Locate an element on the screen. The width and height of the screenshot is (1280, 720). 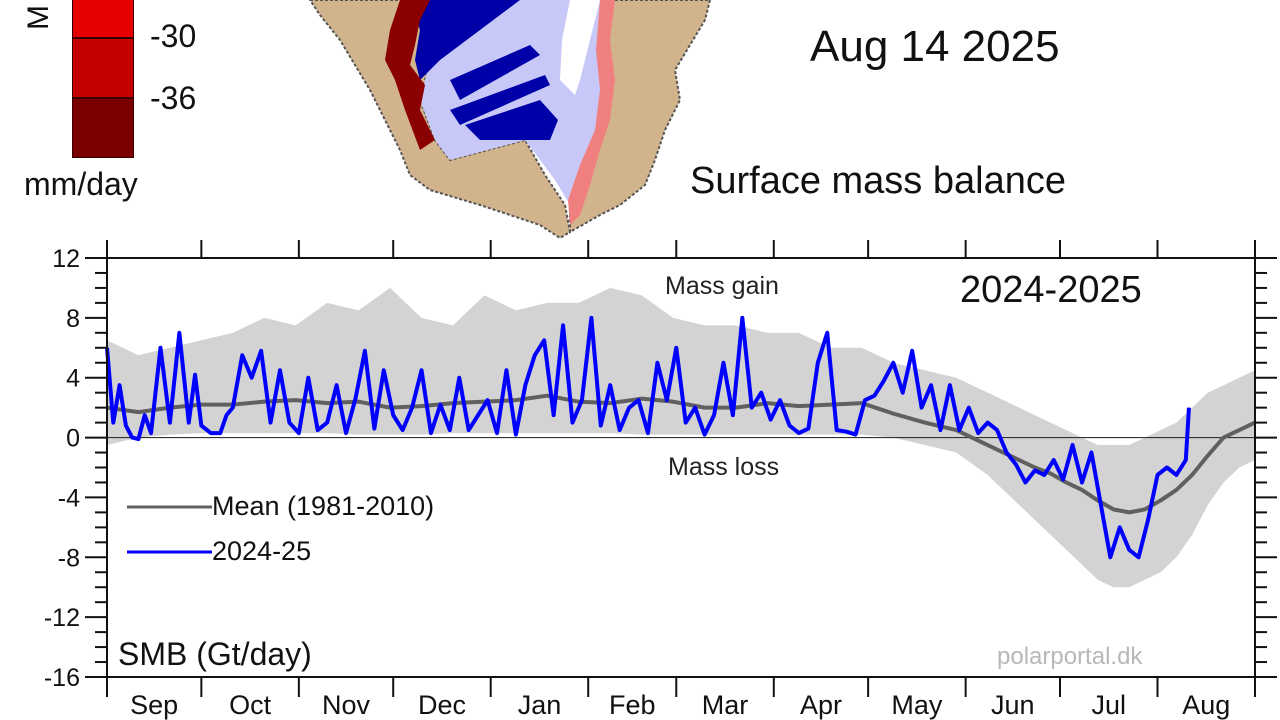
y-tick-label: 8 is located at coordinates (73, 319).